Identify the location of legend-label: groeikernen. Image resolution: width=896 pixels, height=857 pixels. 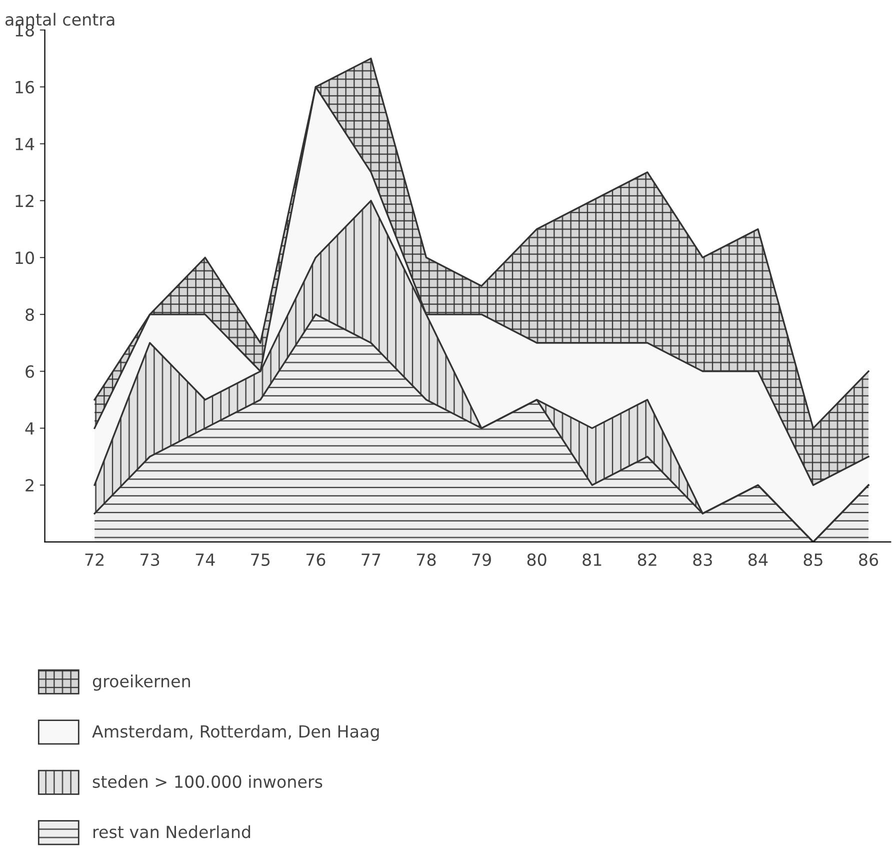
(141, 682).